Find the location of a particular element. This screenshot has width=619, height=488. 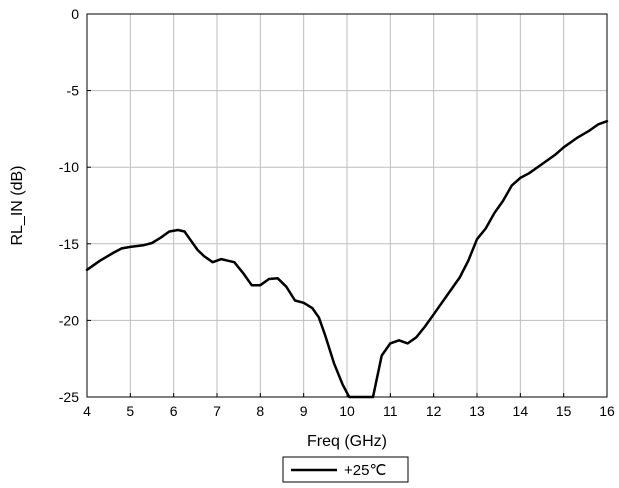

x-tick-label: 10 is located at coordinates (347, 411).